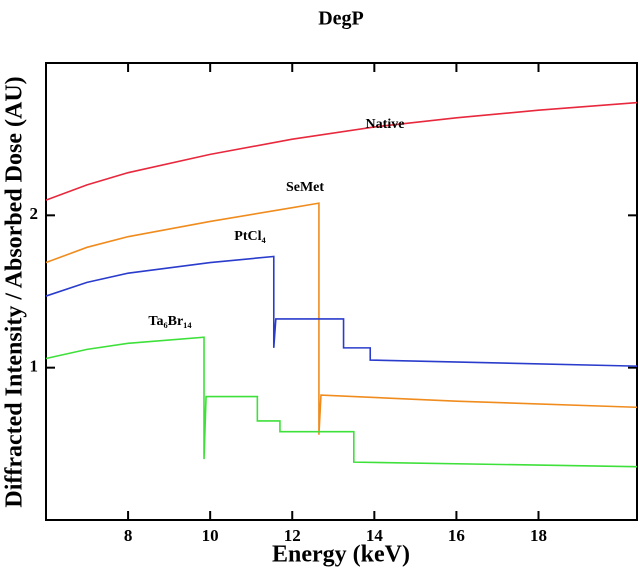 The image size is (640, 578). What do you see at coordinates (292, 535) in the screenshot?
I see `x-tick-label: 12` at bounding box center [292, 535].